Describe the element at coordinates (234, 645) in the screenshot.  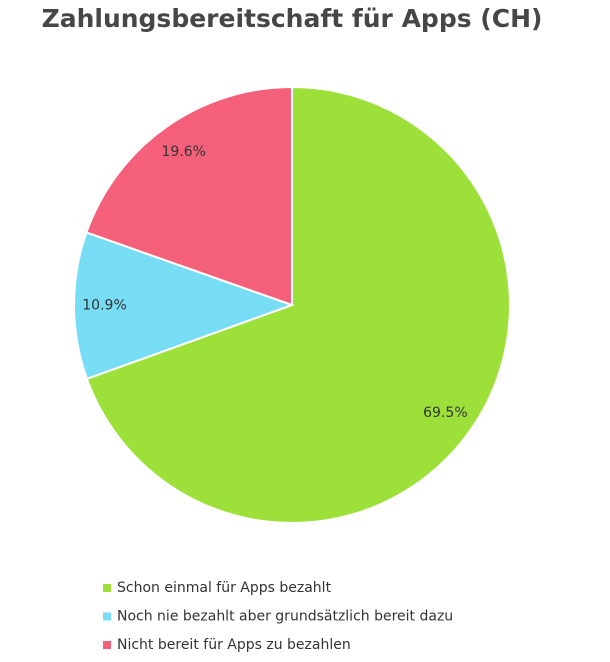
I see `legend-label: Nicht bereit für Apps zu bezahlen` at that location.